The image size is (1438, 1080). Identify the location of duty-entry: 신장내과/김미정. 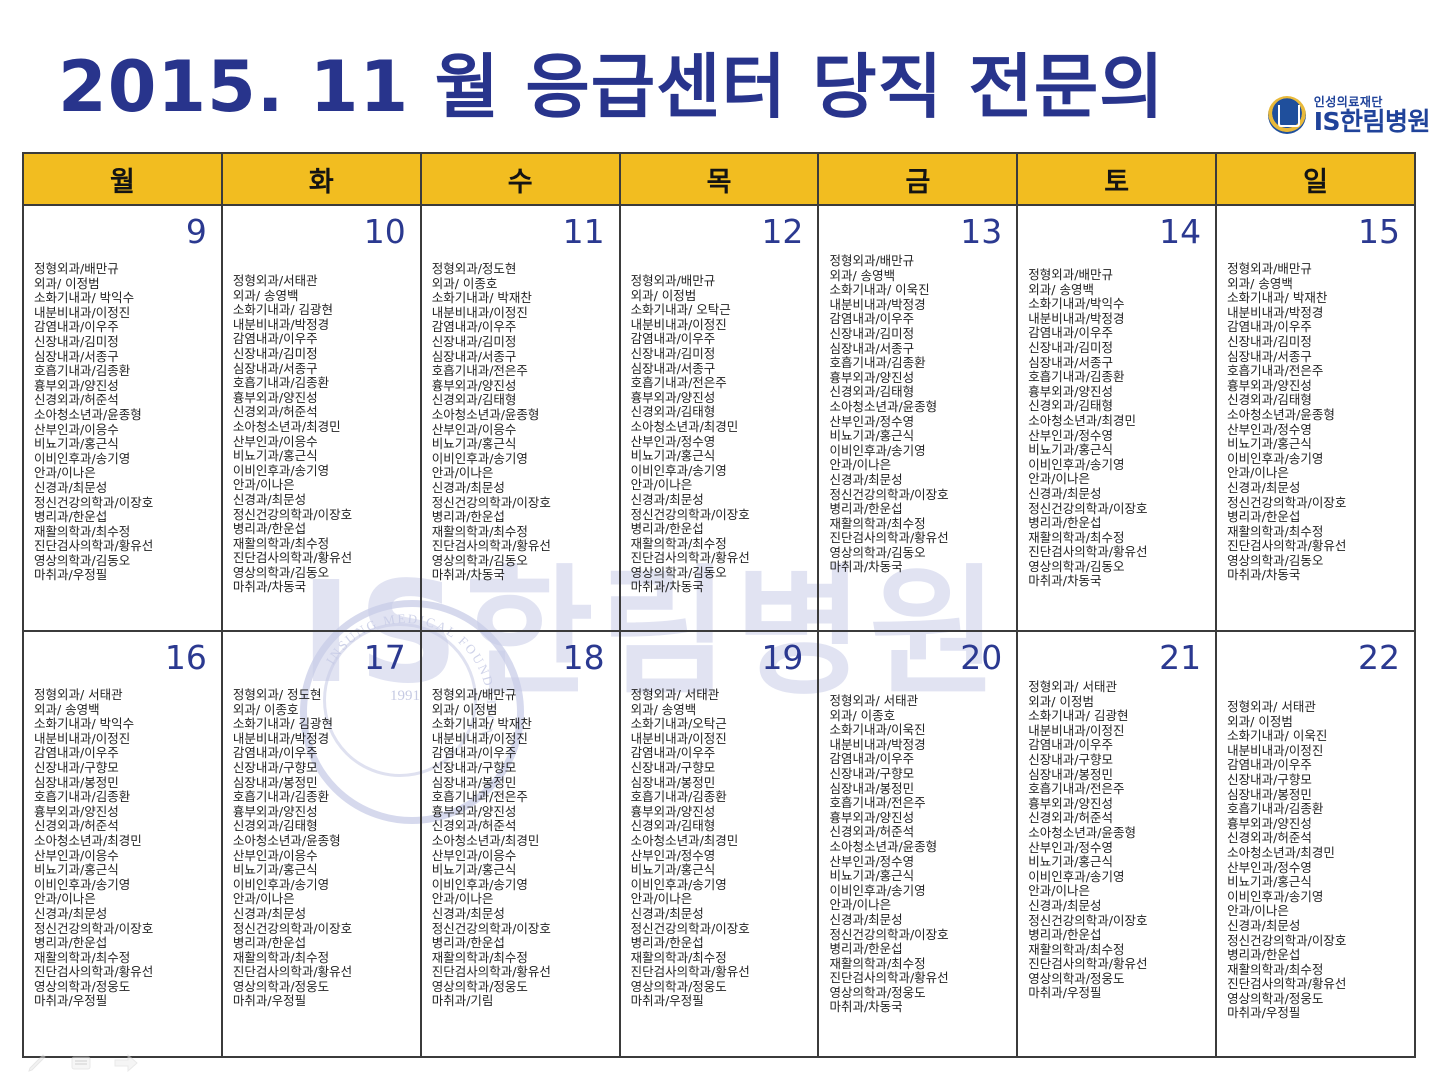
(673, 353).